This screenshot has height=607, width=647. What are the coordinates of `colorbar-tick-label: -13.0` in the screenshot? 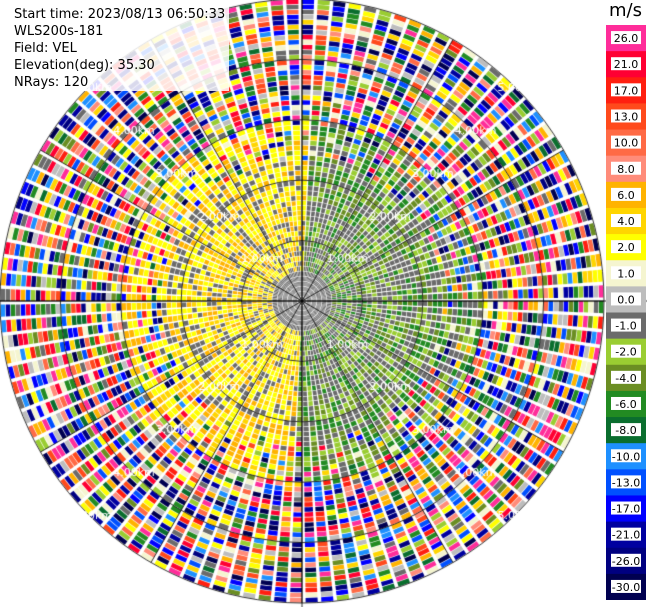 It's located at (626, 482).